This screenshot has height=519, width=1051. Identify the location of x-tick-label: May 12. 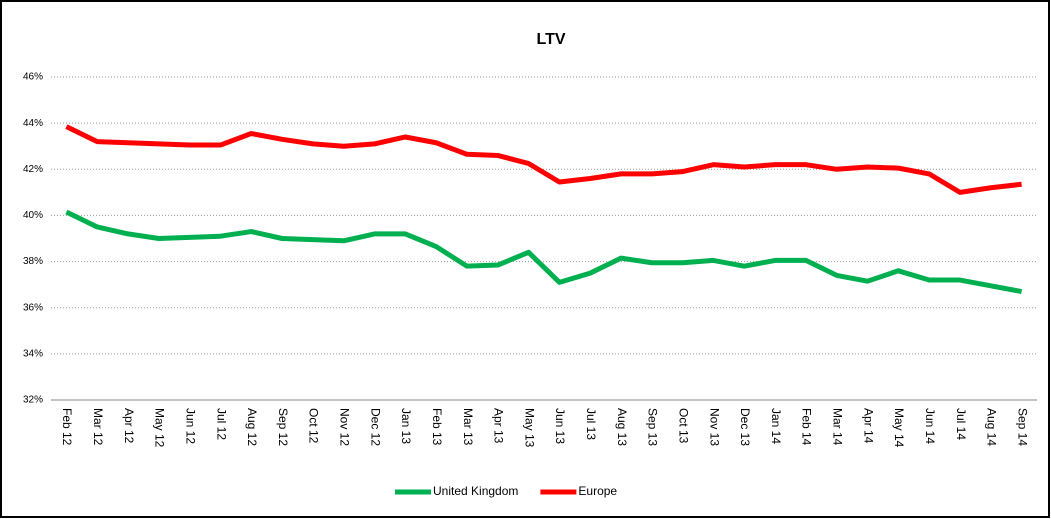
(160, 428).